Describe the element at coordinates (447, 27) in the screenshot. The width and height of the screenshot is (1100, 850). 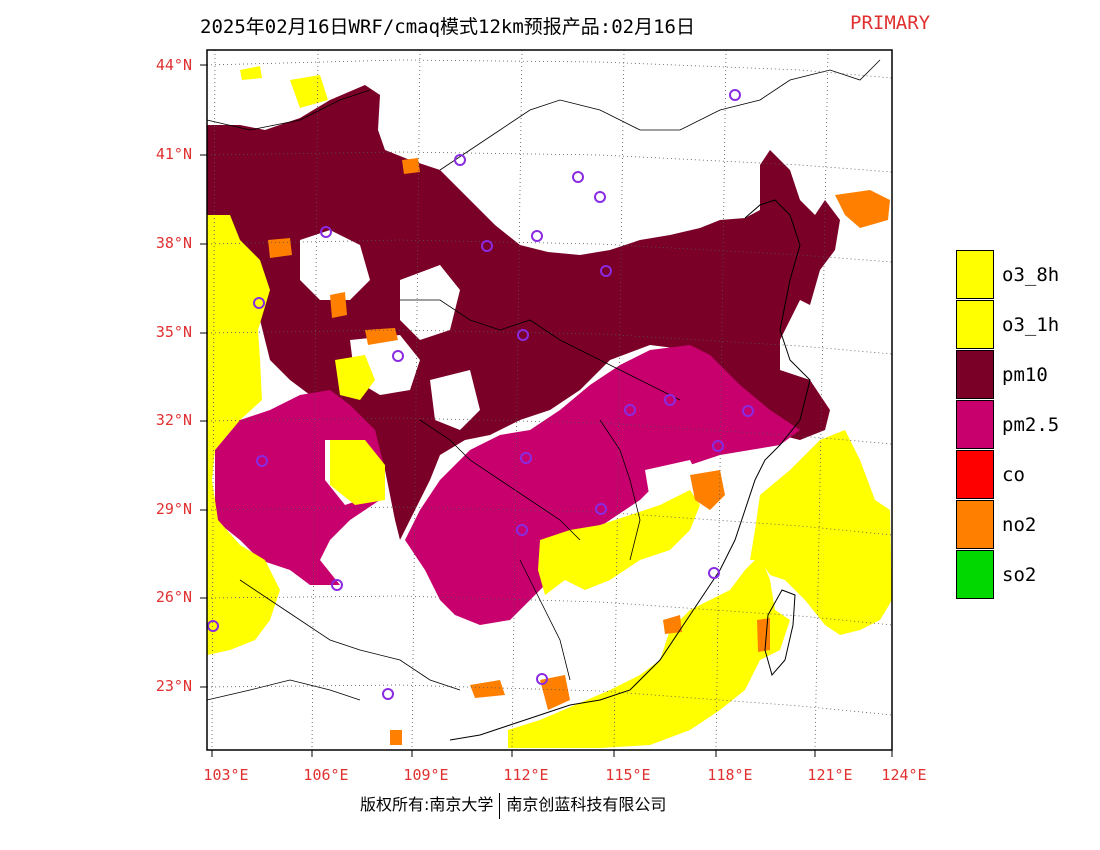
I see `map-title: 2025年02月16日WRF/cmaq模式12km预报产品:02月16日` at that location.